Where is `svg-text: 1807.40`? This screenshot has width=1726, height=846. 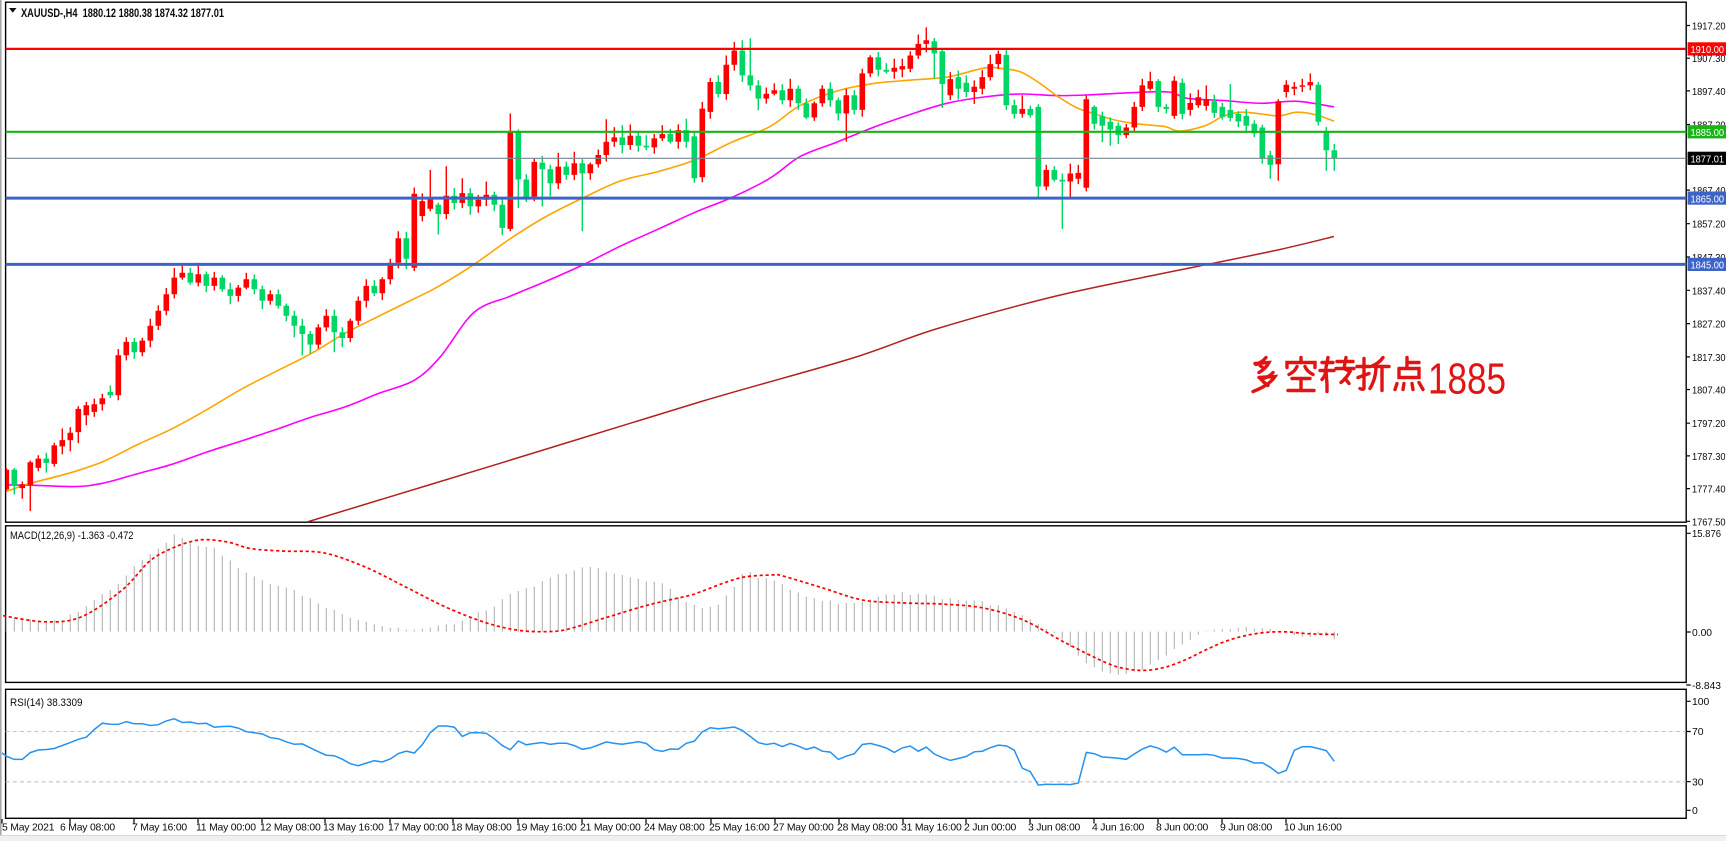
svg-text: 1807.40 is located at coordinates (1709, 391).